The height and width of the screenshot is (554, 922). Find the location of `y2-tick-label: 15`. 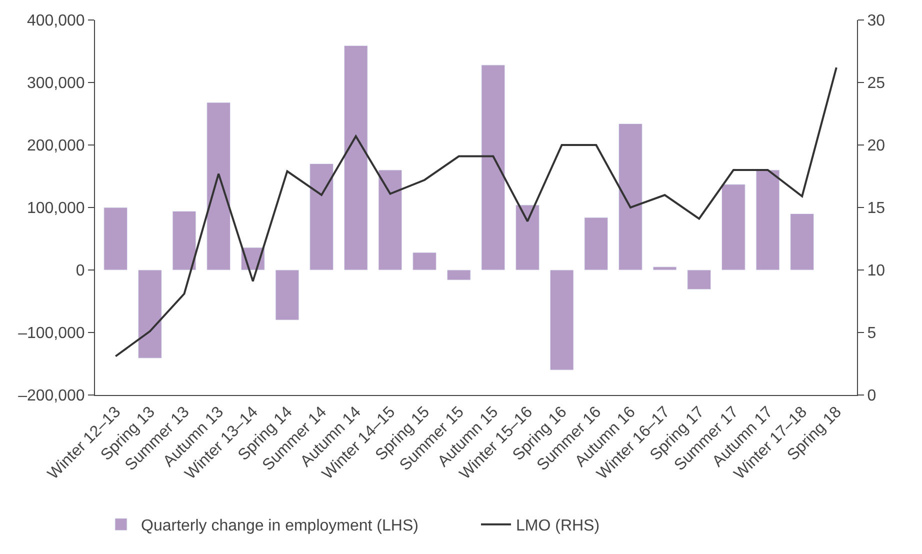

y2-tick-label: 15 is located at coordinates (876, 209).